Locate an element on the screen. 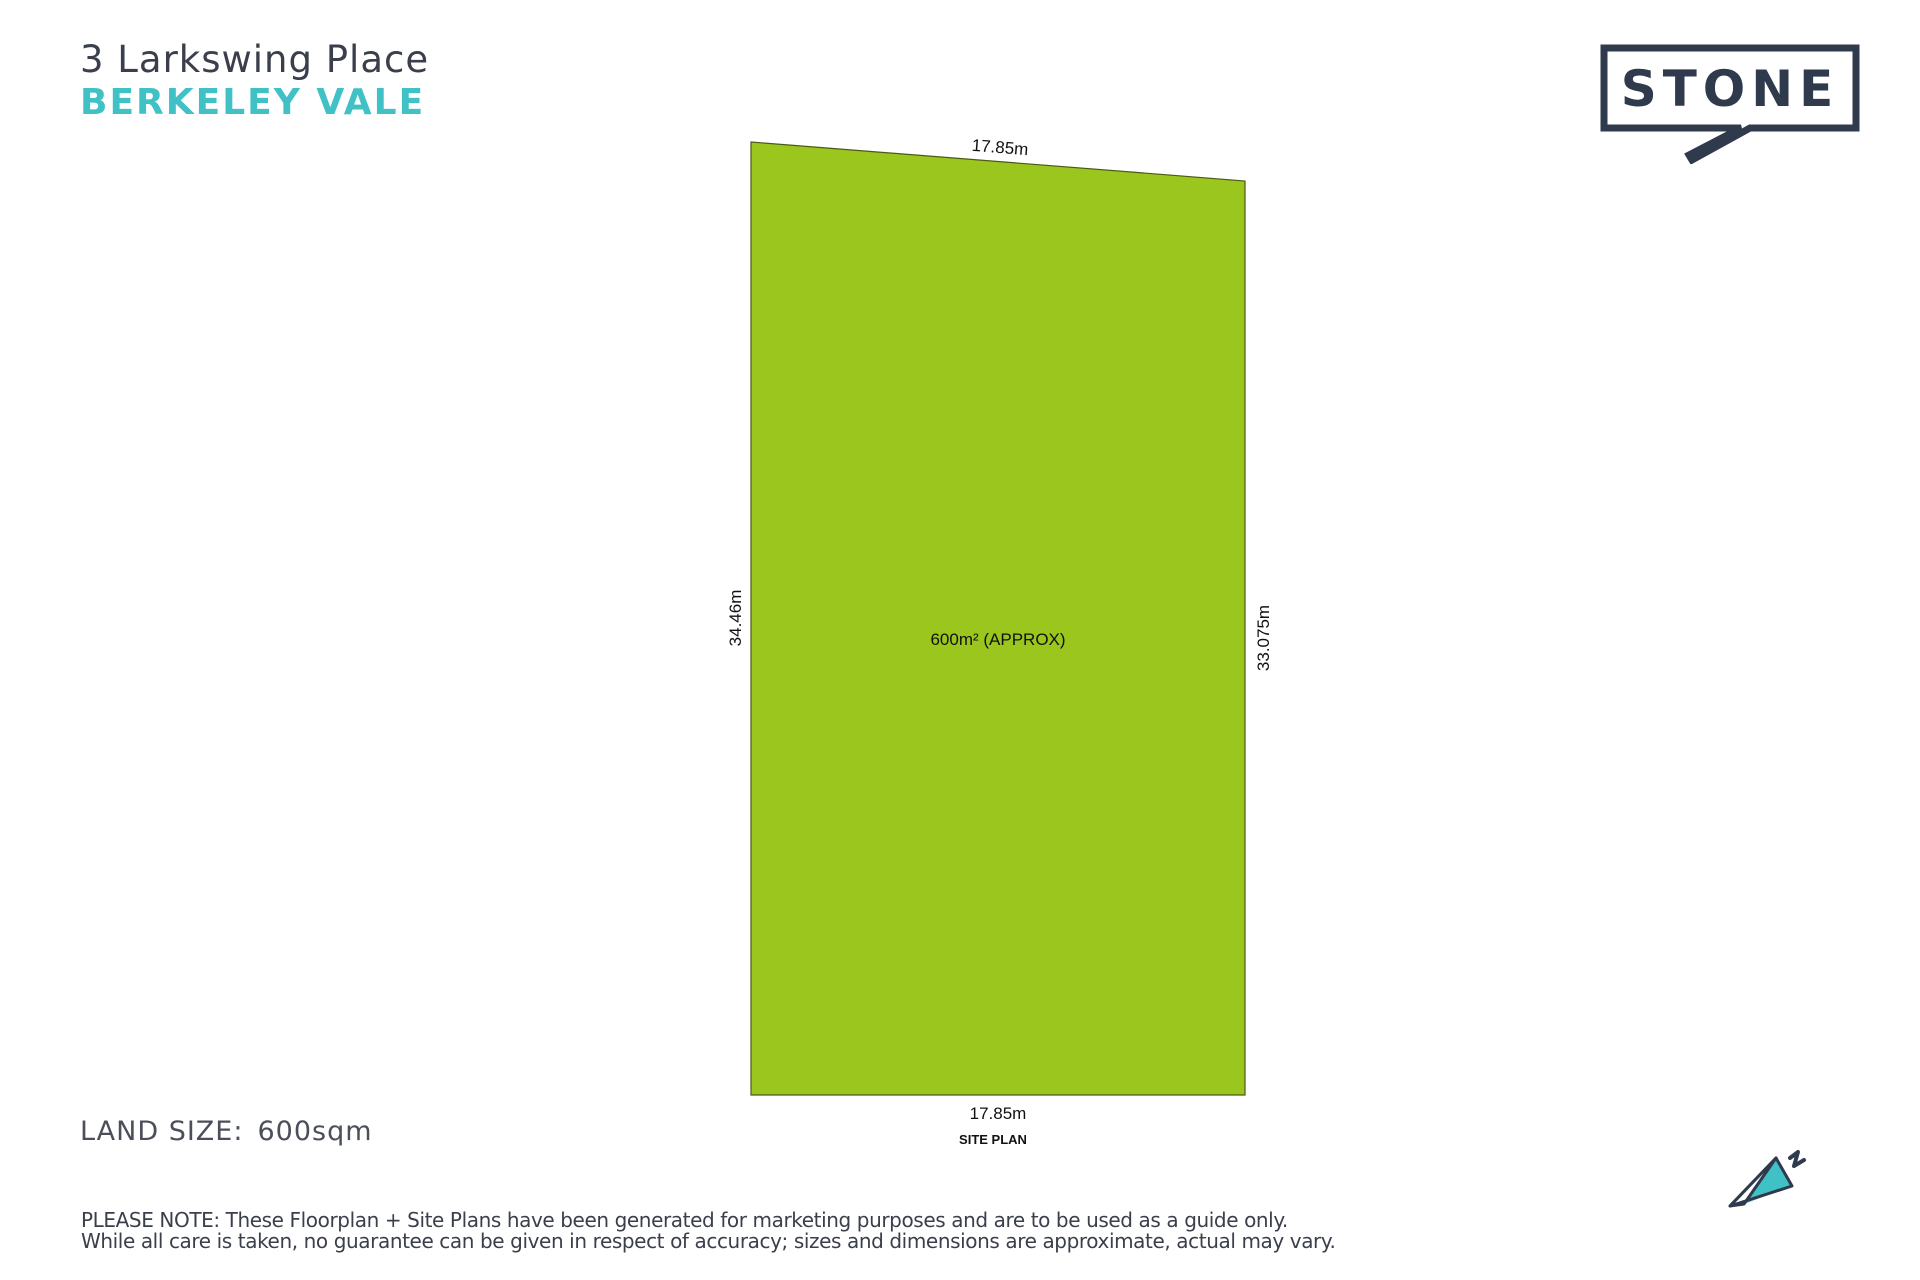 Image resolution: width=1920 pixels, height=1280 pixels. dimension-bottom: 17.85m is located at coordinates (998, 1113).